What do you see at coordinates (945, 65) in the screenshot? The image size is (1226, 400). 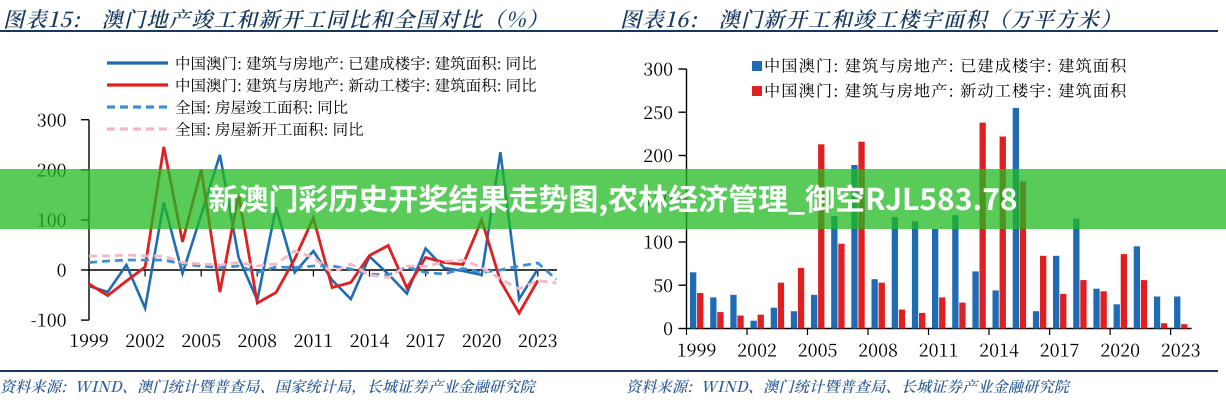 I see `svg-text: 中国澳门: 建筑与房地产: 已建成楼宇: 建筑面积` at bounding box center [945, 65].